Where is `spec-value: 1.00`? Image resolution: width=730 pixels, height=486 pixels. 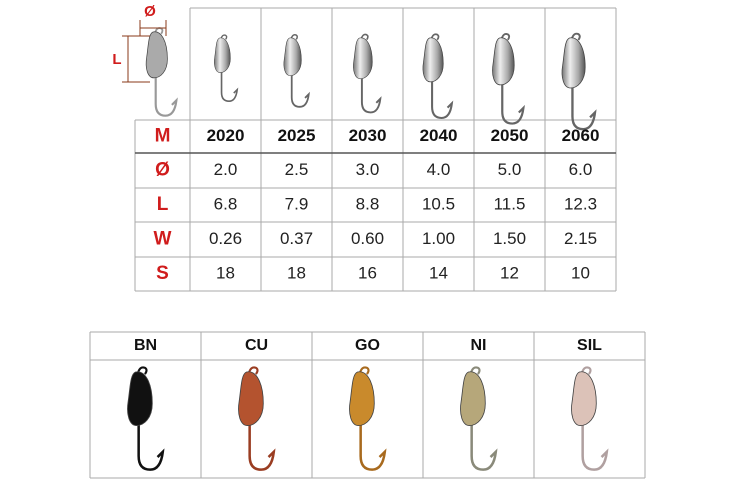
spec-value: 1.00 is located at coordinates (438, 238).